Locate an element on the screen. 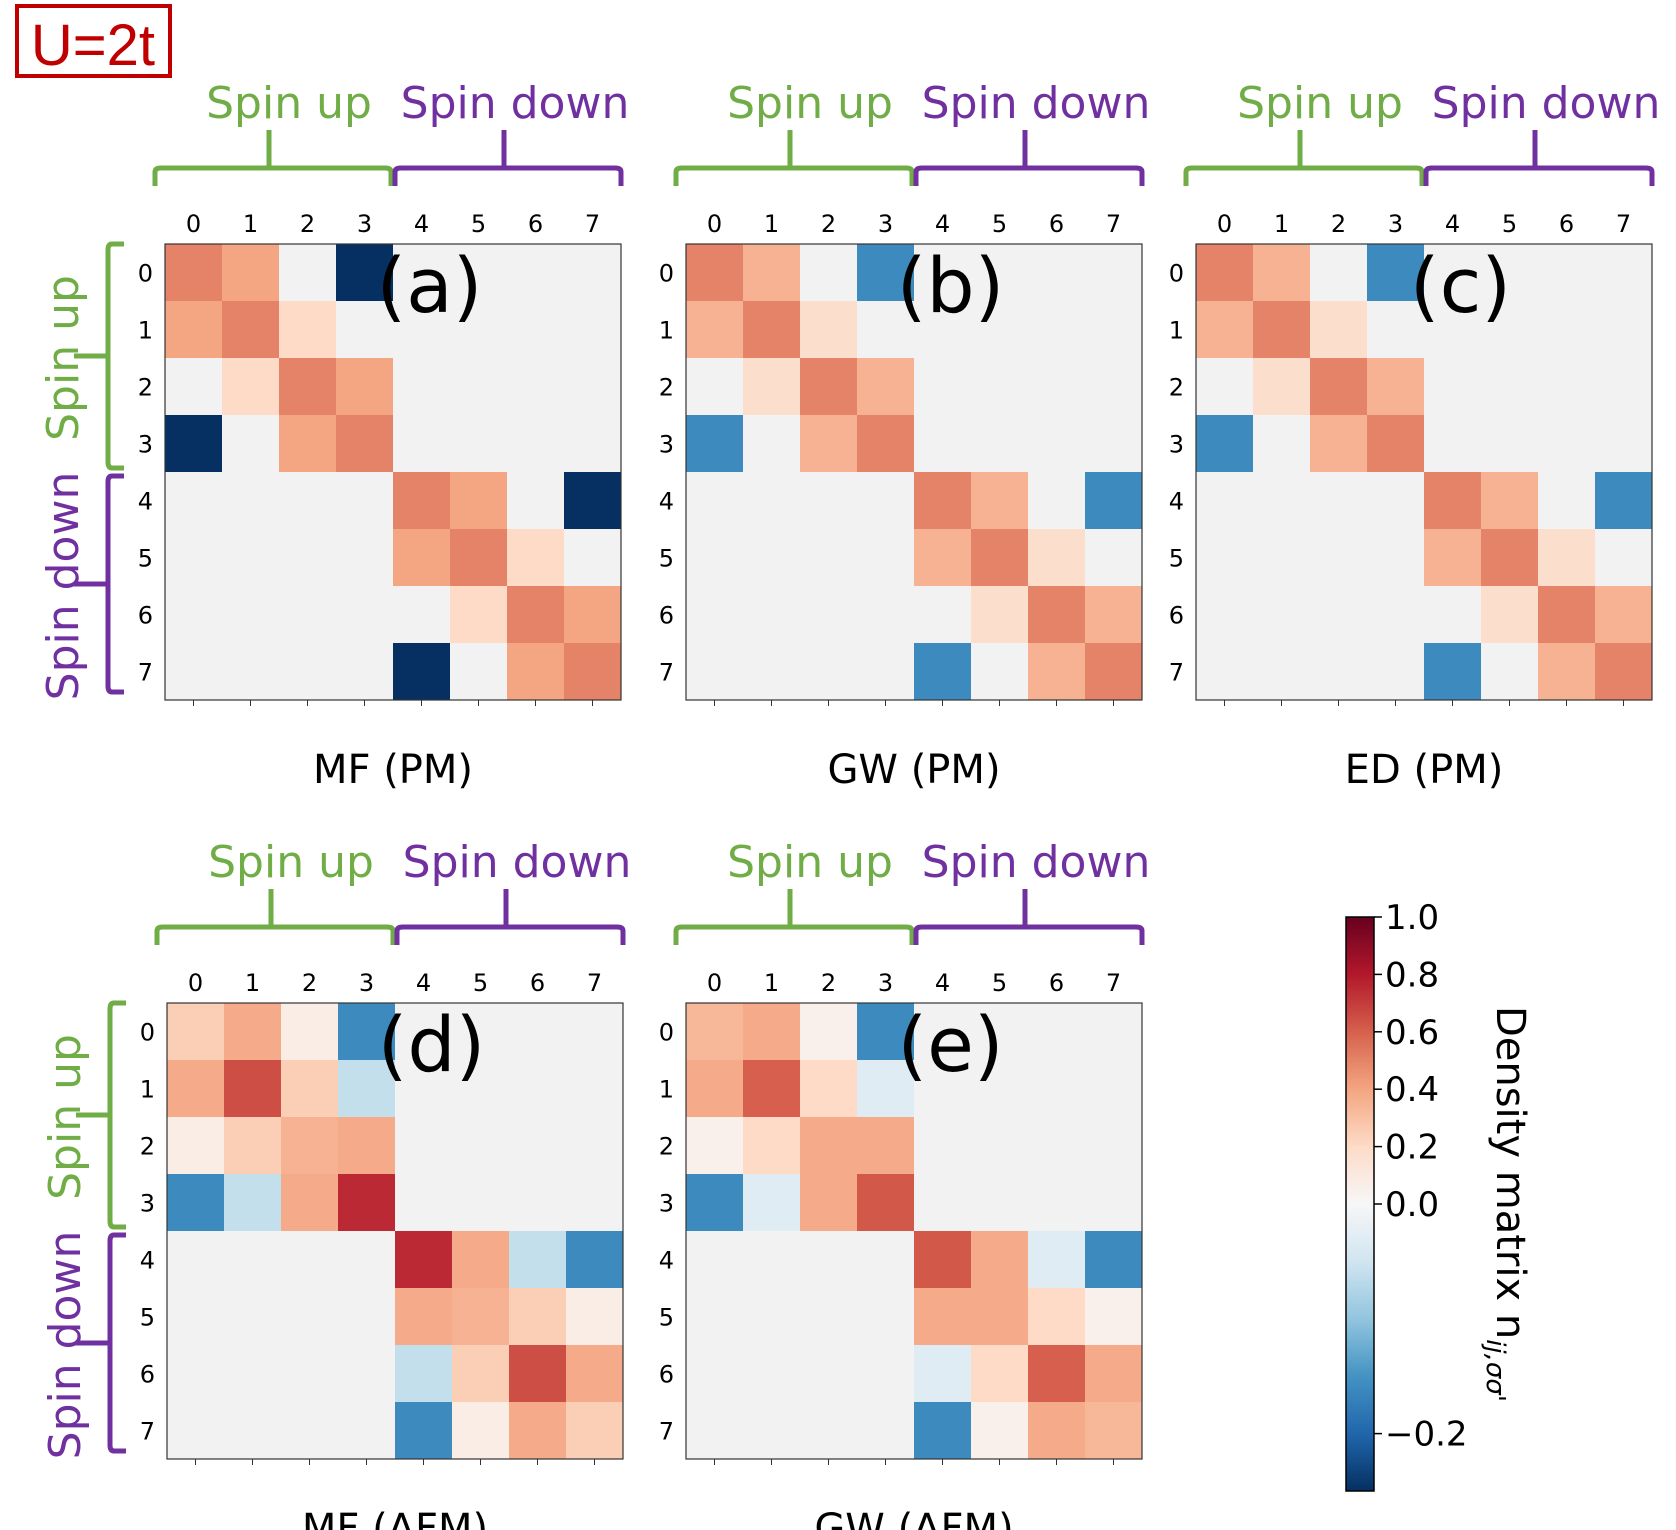 This screenshot has width=1676, height=1530. panel-frame is located at coordinates (393, 472).